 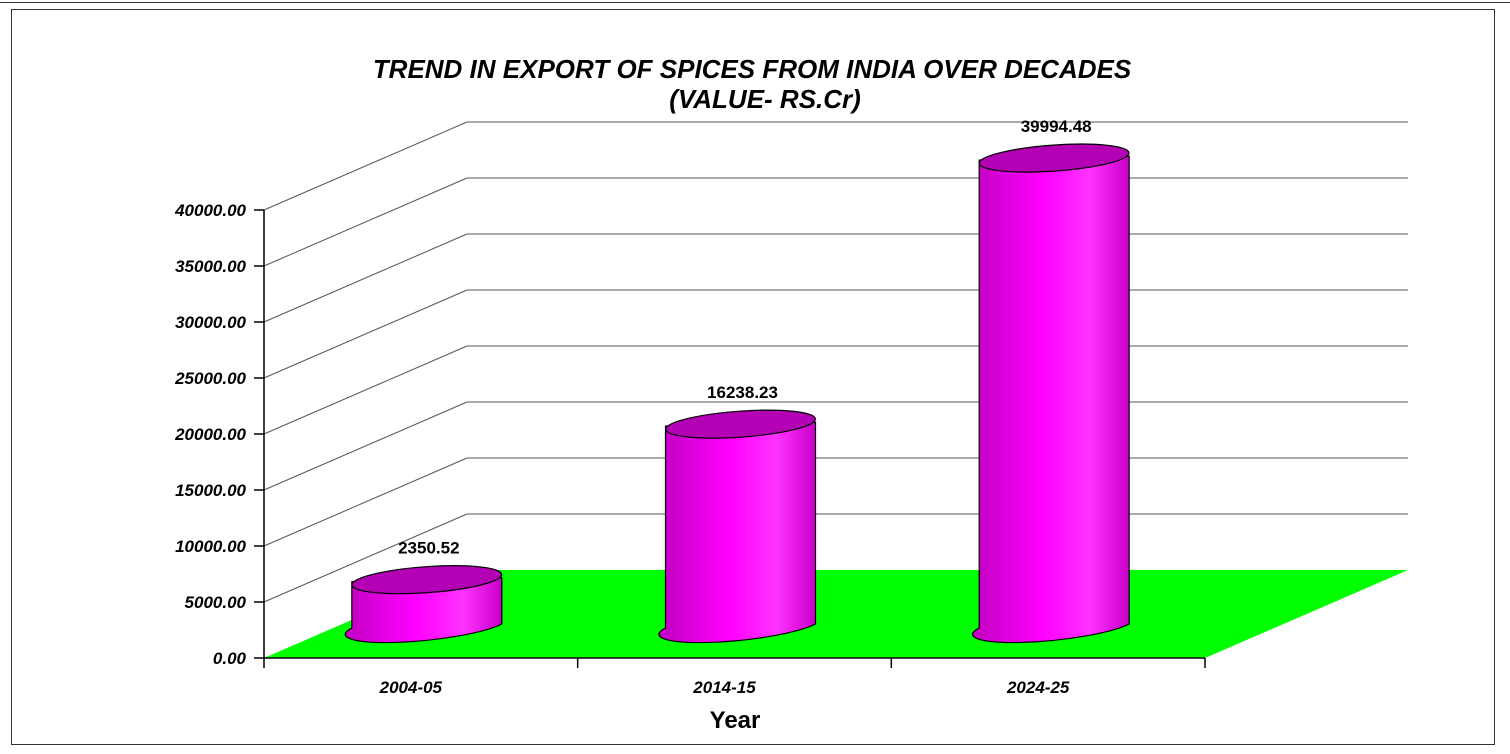 I want to click on y-tick-label: 20000.00, so click(x=210, y=434).